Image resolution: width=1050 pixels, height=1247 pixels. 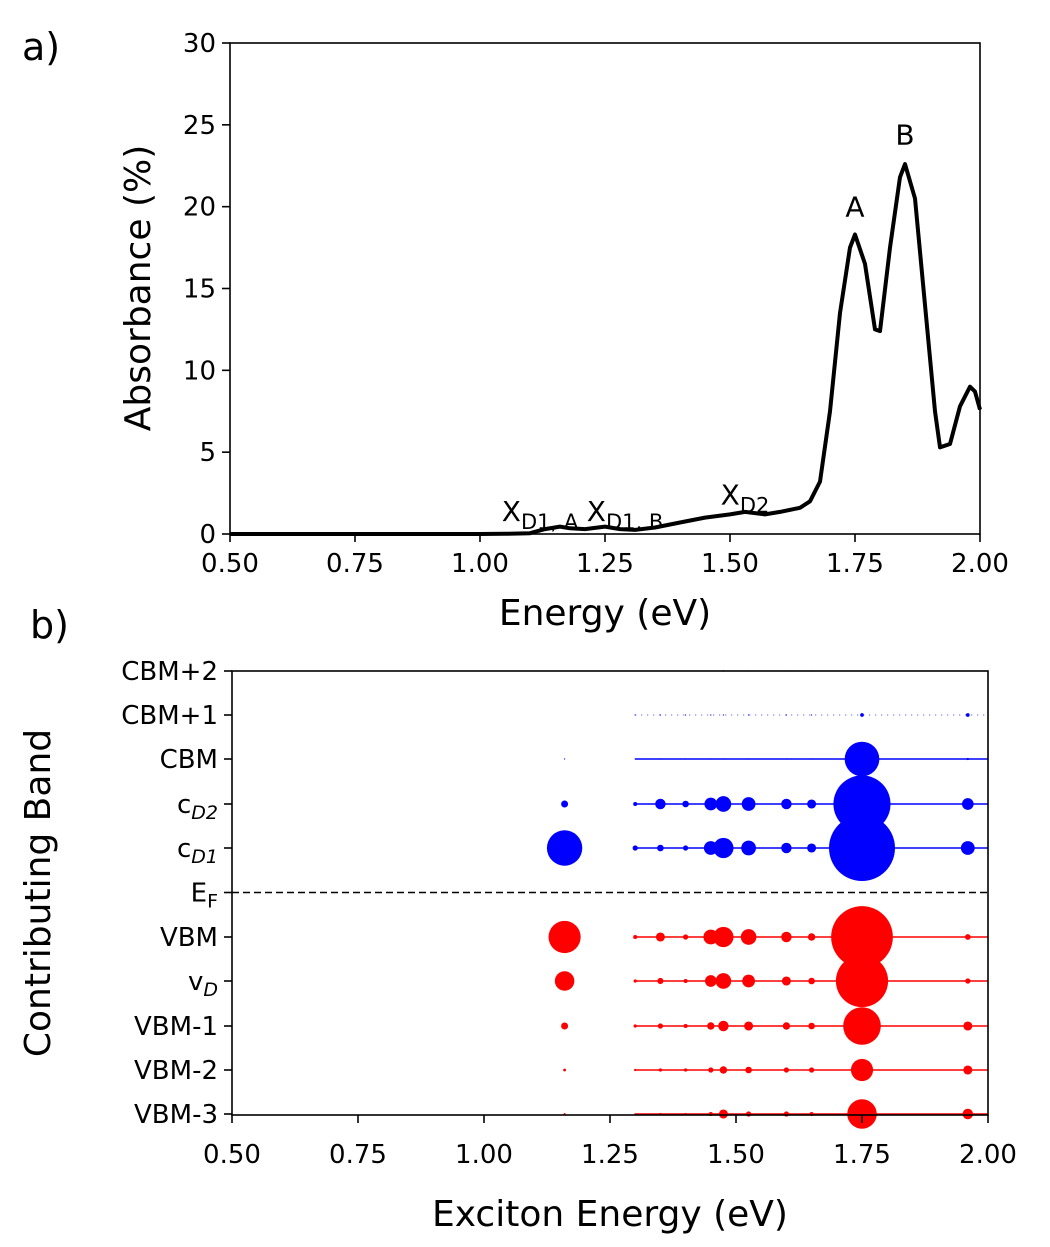 I want to click on y-tick-label: 15, so click(x=199, y=290).